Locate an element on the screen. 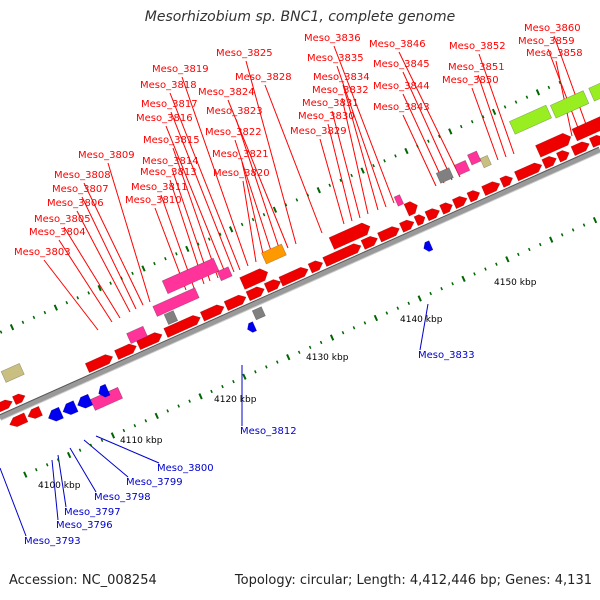 Image resolution: width=600 pixels, height=600 pixels. gene-label-reverse: Meso_3799 is located at coordinates (154, 482).